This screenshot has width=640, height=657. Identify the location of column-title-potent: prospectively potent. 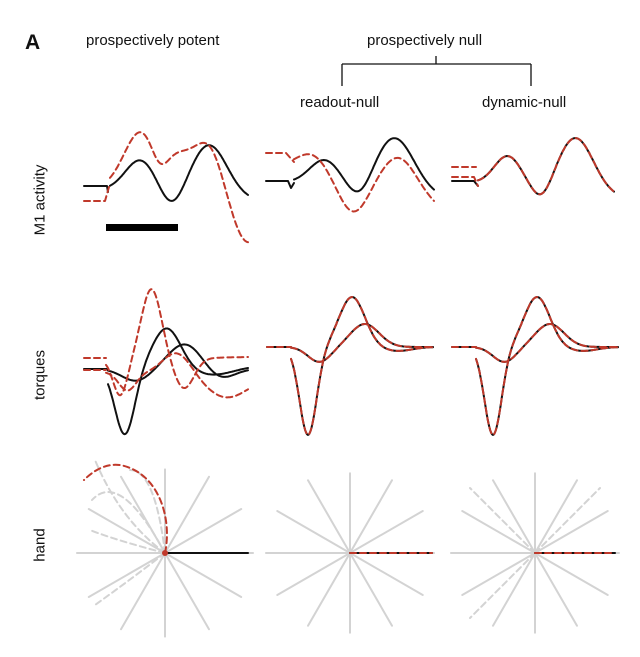
(153, 40).